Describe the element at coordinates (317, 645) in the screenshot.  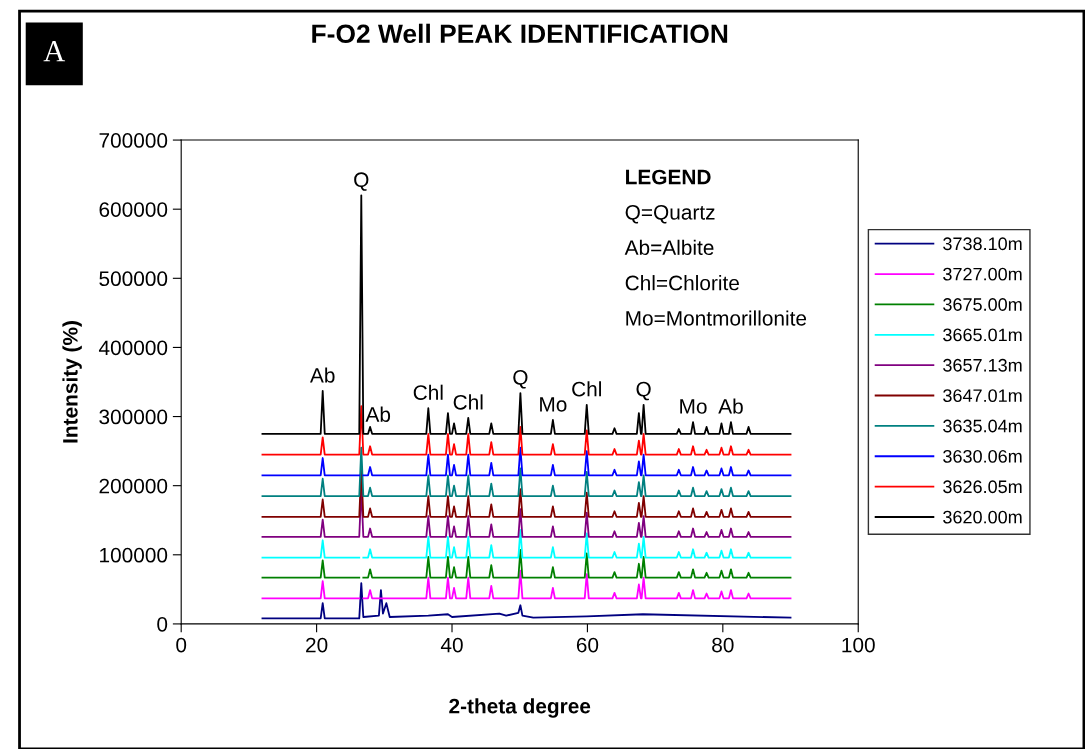
I see `x-tick-label: 20` at that location.